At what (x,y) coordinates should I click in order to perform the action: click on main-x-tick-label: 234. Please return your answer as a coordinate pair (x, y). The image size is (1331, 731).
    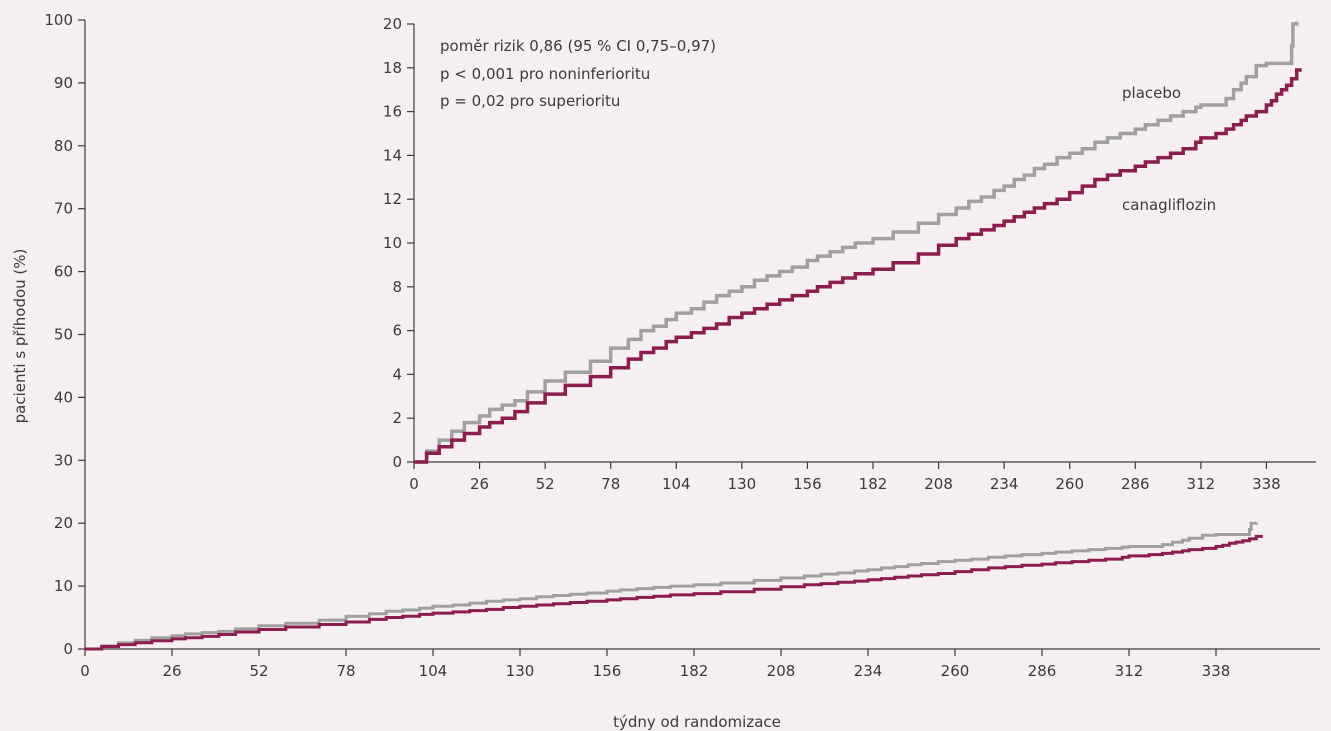
    Looking at the image, I should click on (868, 671).